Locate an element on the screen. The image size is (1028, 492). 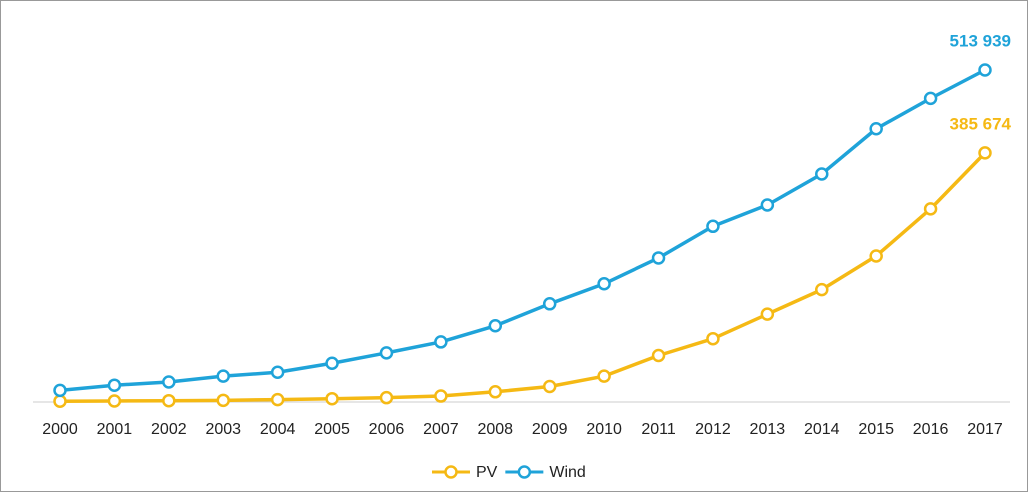
data-label: 513 939 is located at coordinates (980, 40).